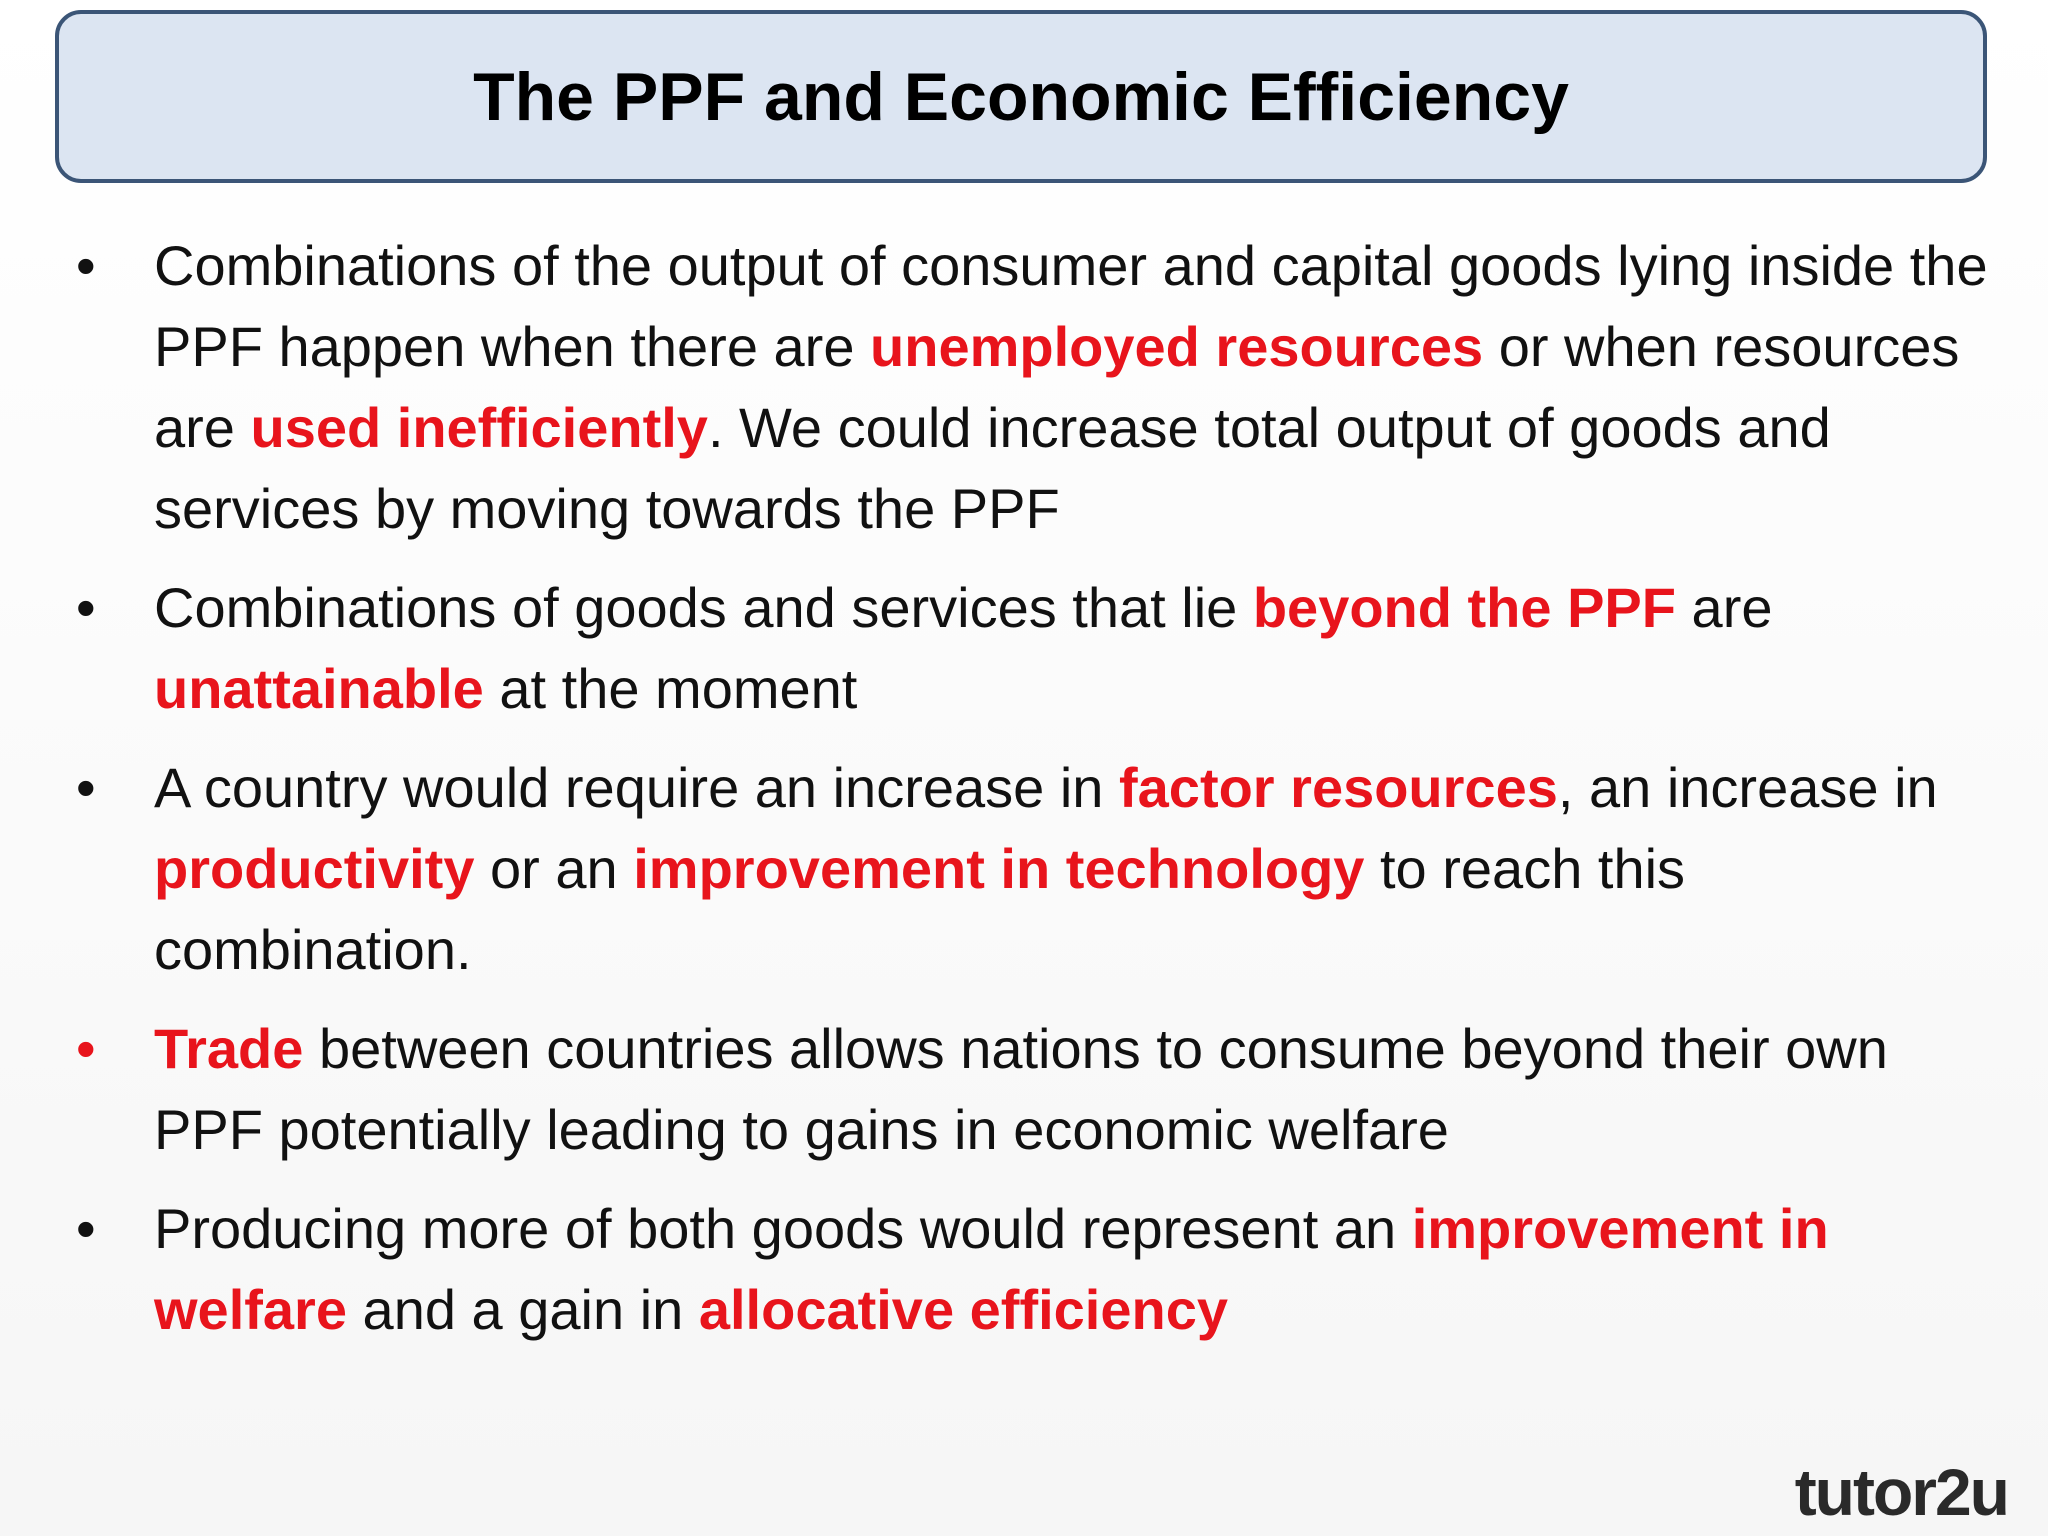 The width and height of the screenshot is (2048, 1536). Describe the element at coordinates (670, 688) in the screenshot. I see `body-text: at the moment` at that location.